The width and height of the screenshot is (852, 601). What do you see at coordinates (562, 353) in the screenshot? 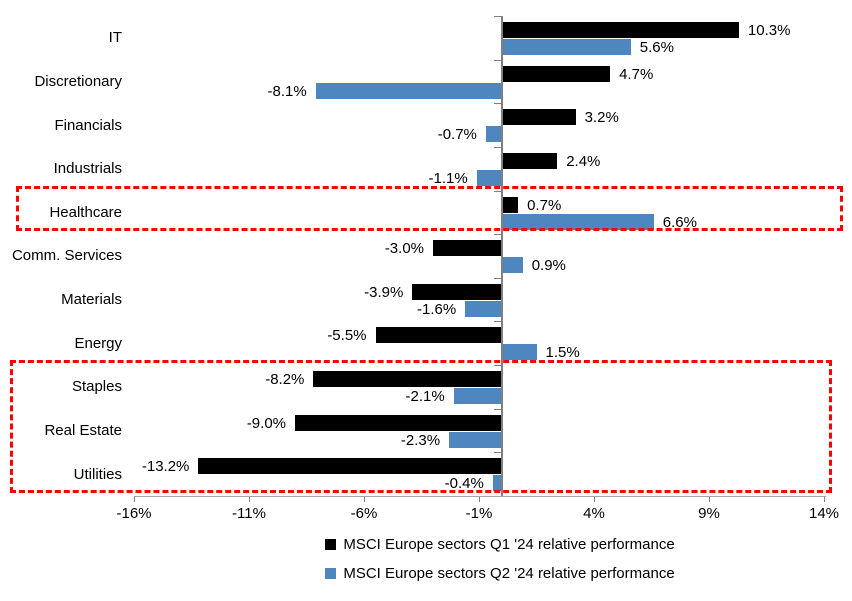
I see `value-label-q2-energy: 1.5%` at bounding box center [562, 353].